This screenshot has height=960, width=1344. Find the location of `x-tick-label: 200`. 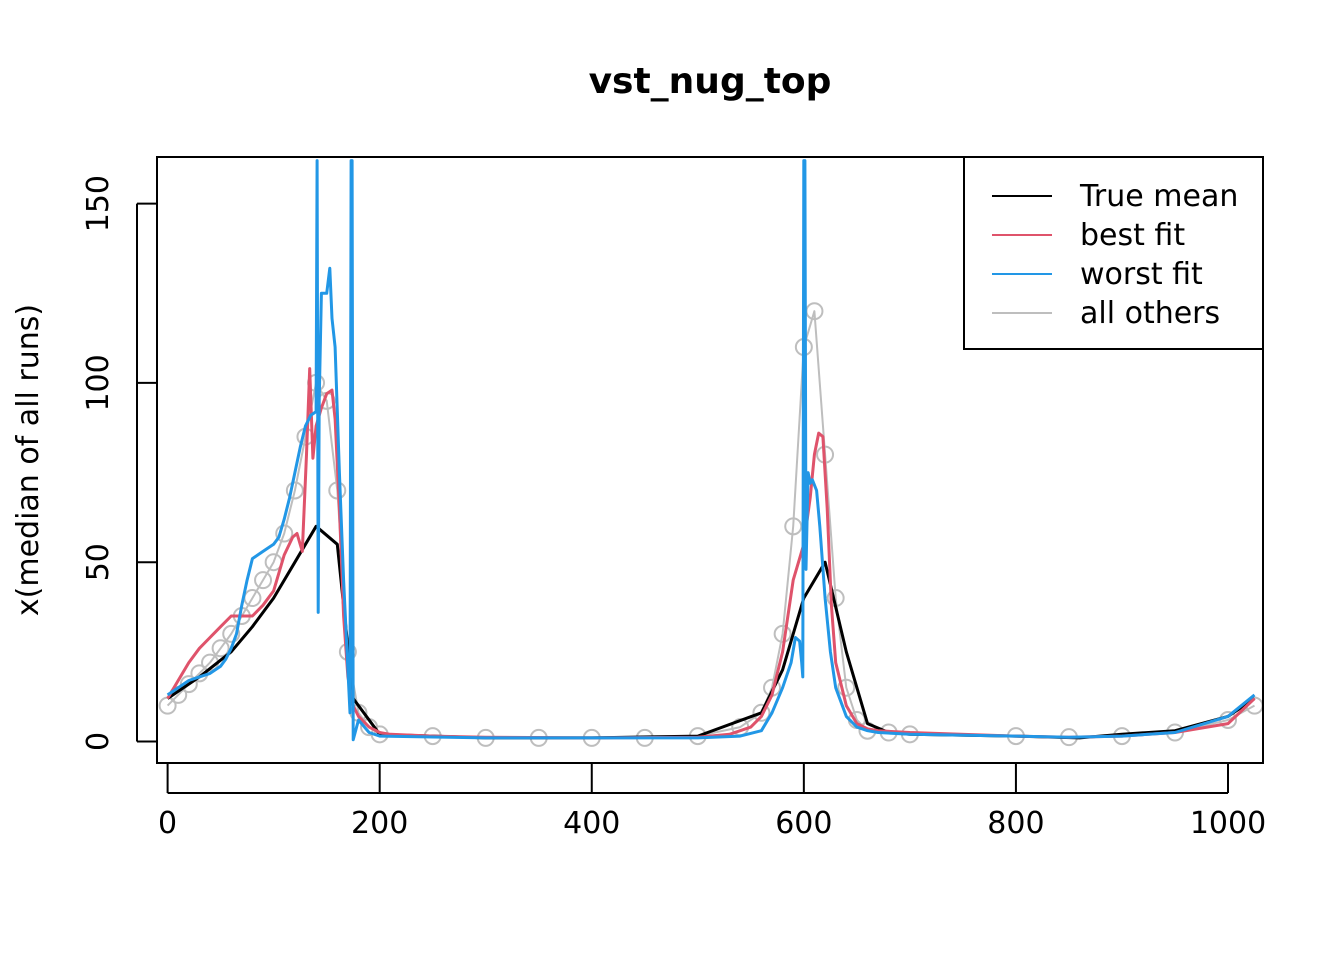

x-tick-label: 200 is located at coordinates (379, 823).